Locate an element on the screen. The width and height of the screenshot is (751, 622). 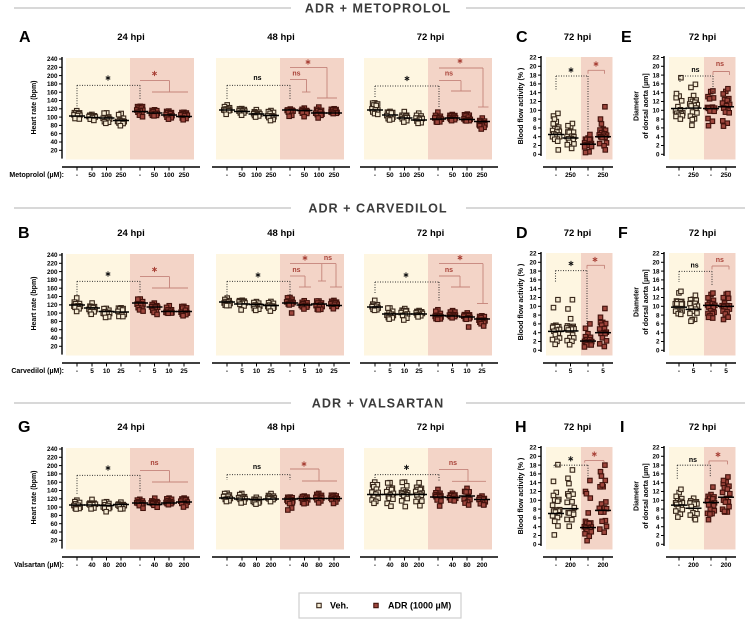
svg-text: D is located at coordinates (522, 233).